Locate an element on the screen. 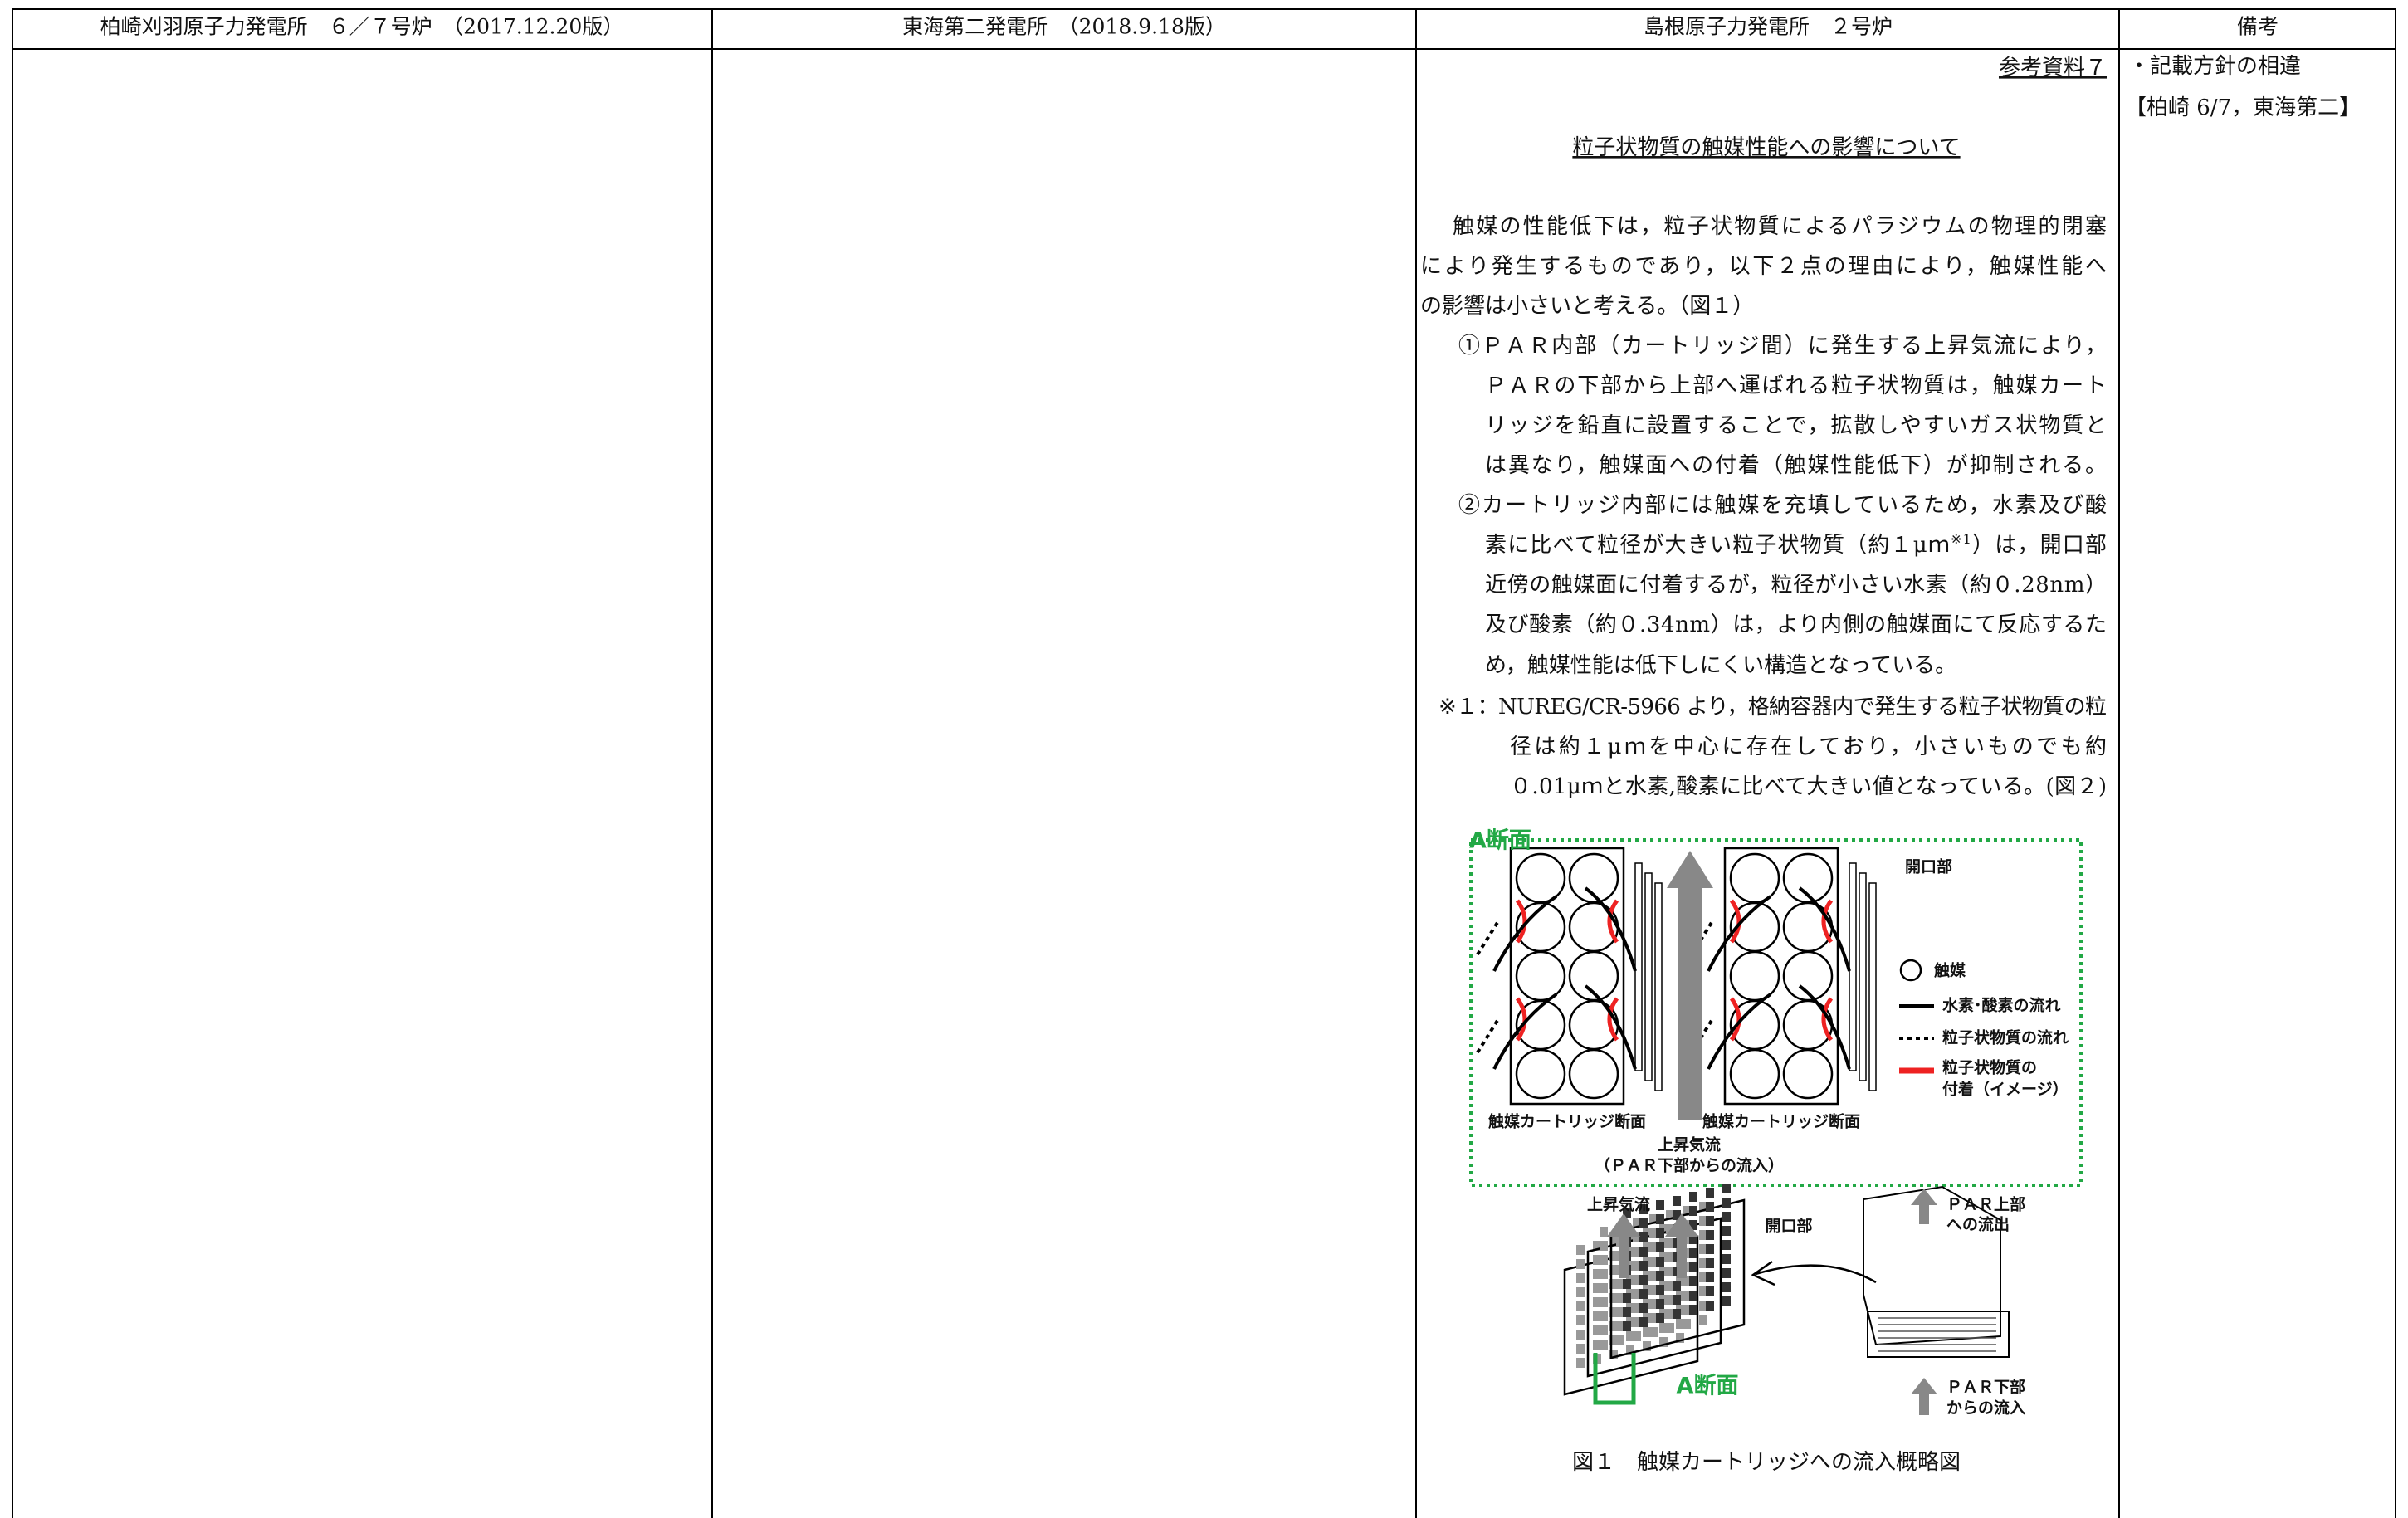 The height and width of the screenshot is (1518, 2408). pointer-arrow is located at coordinates (1816, 1274).